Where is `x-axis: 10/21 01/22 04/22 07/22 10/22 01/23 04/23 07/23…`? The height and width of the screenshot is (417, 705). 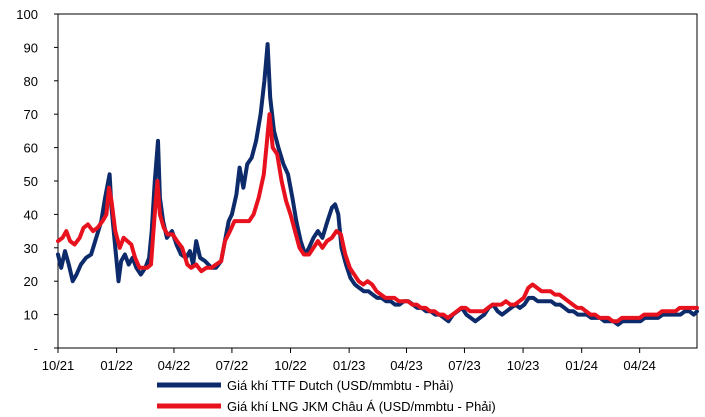
x-axis: 10/21 01/22 04/22 07/22 10/22 01/23 04/23 07/23… is located at coordinates (349, 360).